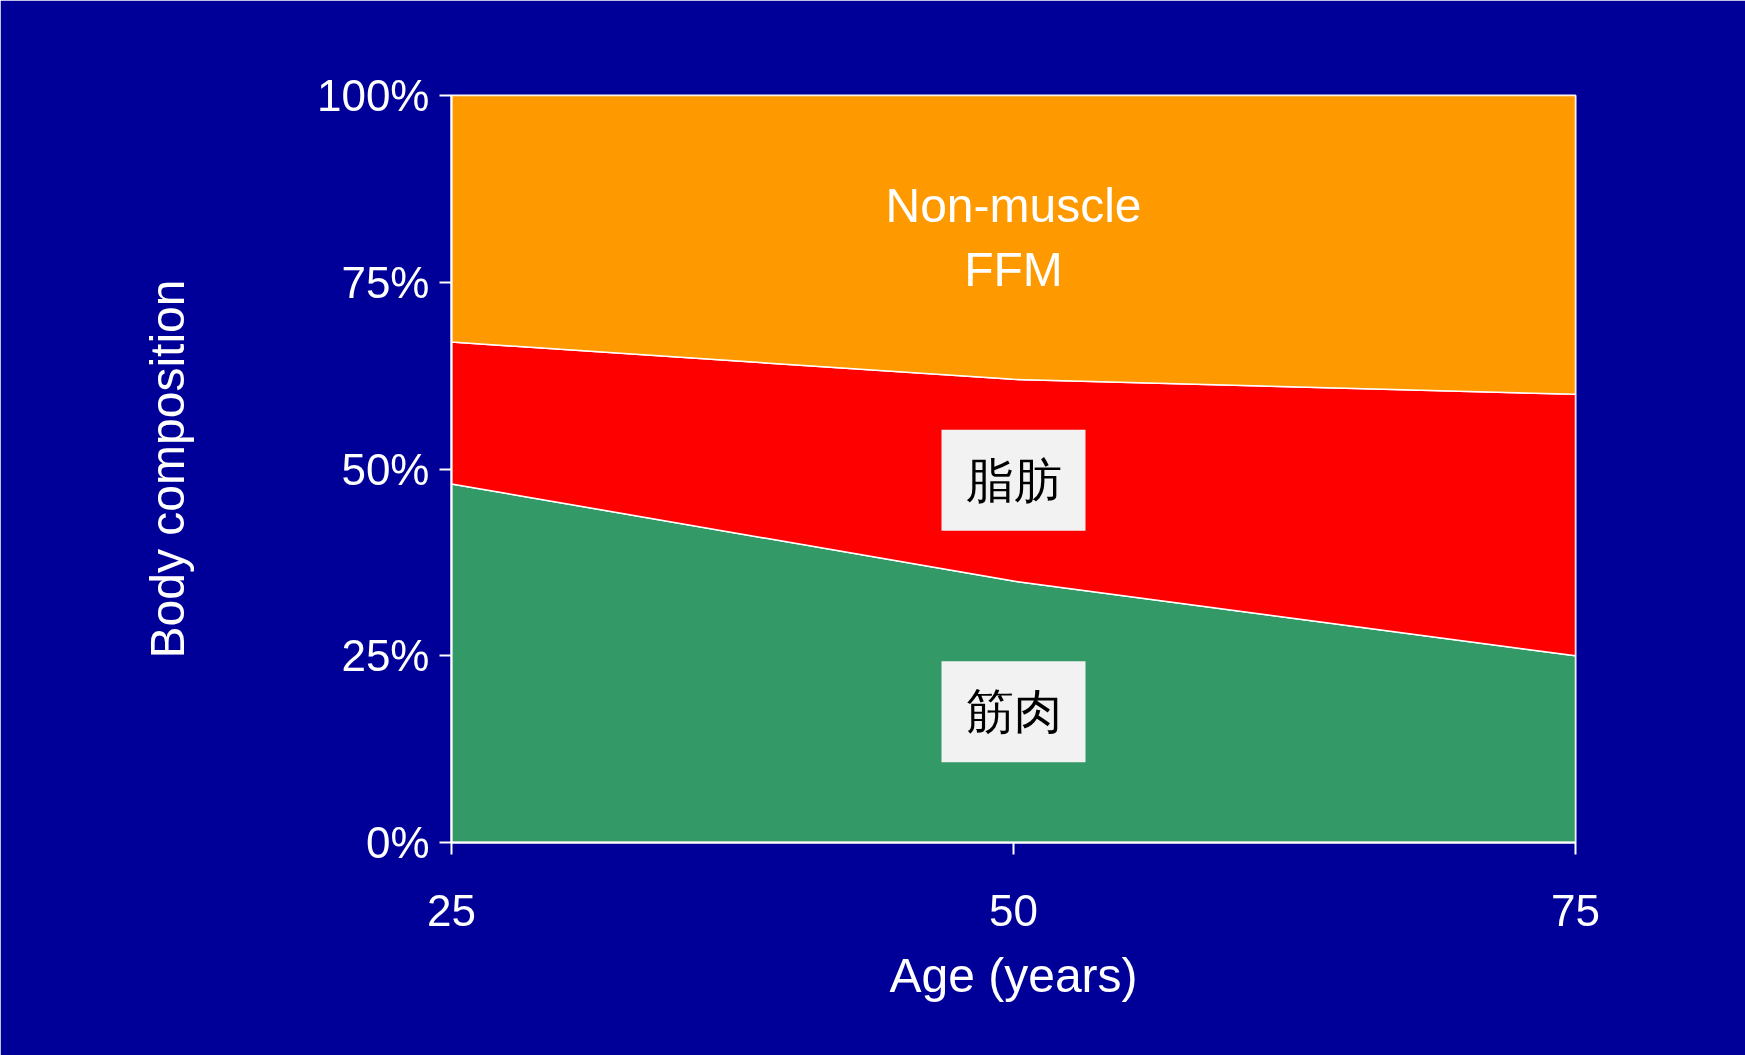 Image resolution: width=1745 pixels, height=1055 pixels. I want to click on series-label: 筋肉, so click(1013, 712).